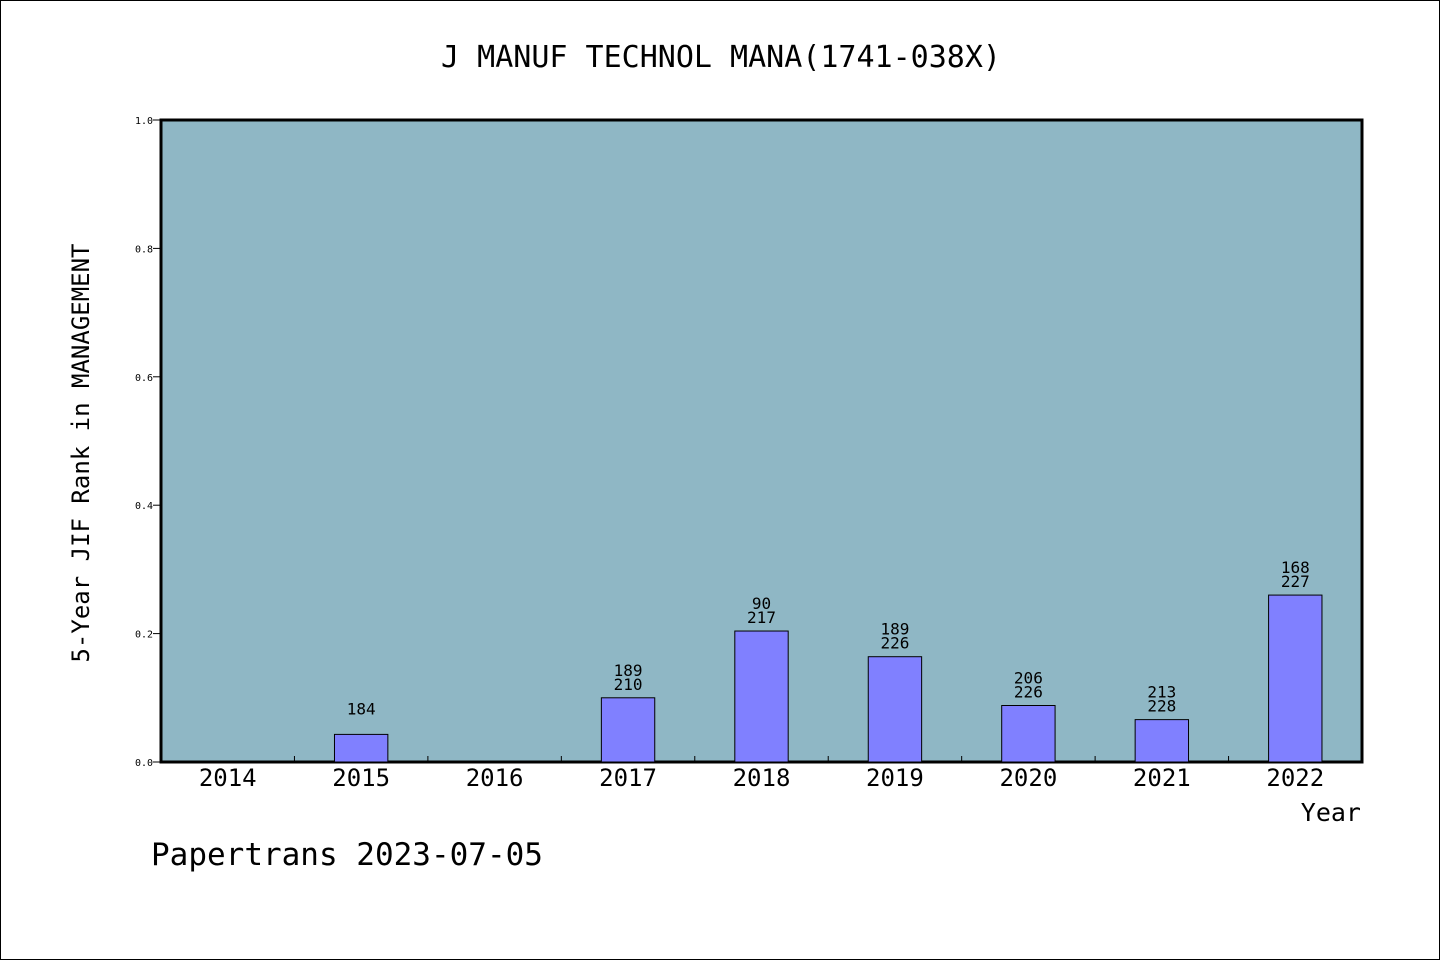  What do you see at coordinates (144, 635) in the screenshot?
I see `y-tick-label: 0.2` at bounding box center [144, 635].